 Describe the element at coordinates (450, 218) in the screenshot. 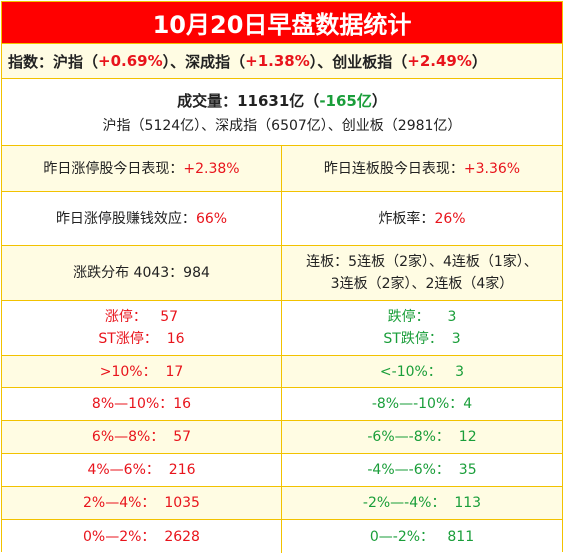

I see `break-rate-value: 26%` at that location.